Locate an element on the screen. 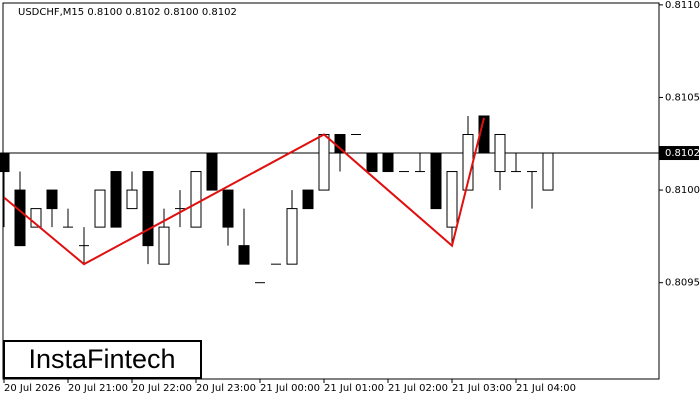  logo-text: InstaFintech is located at coordinates (101, 359).